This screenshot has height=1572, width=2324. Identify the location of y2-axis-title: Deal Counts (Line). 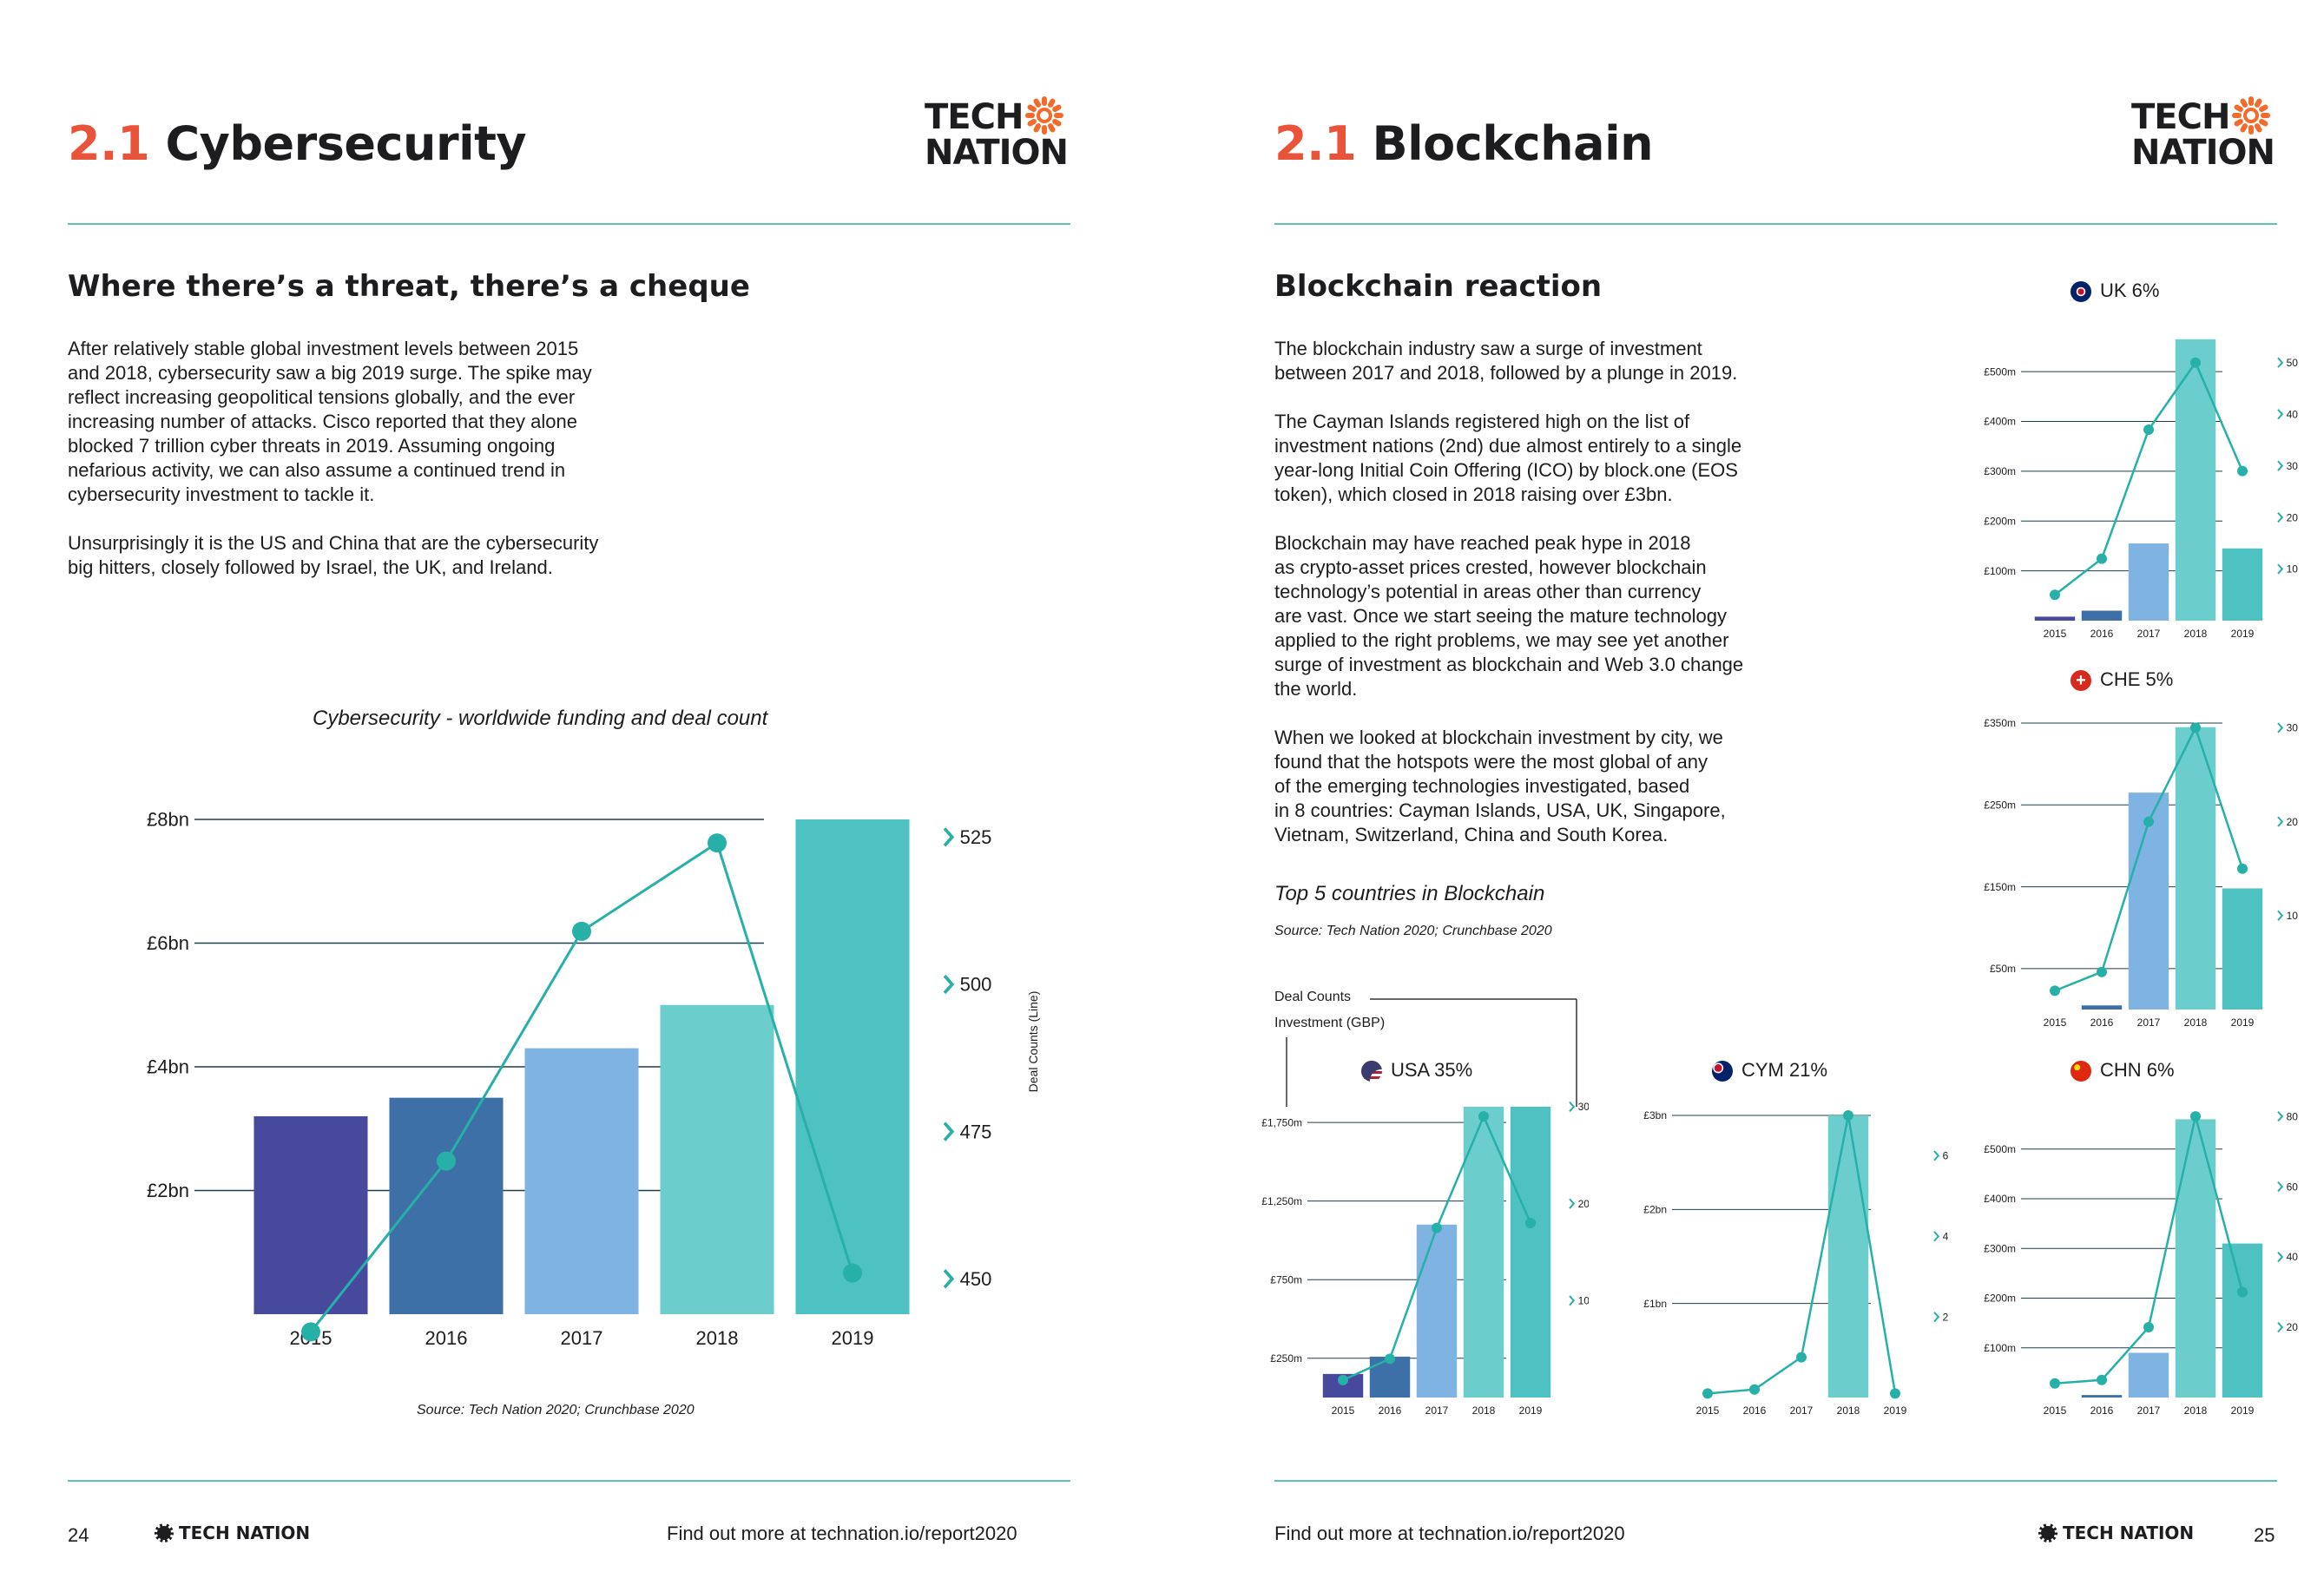
(1033, 1042).